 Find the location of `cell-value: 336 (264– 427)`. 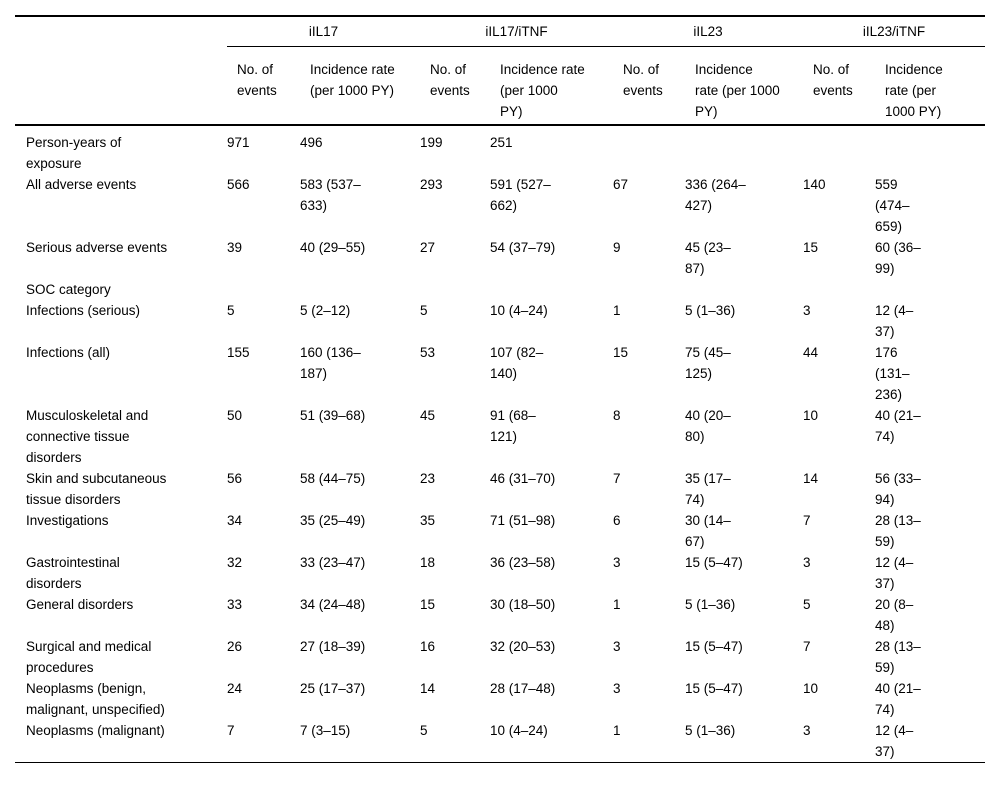

cell-value: 336 (264– 427) is located at coordinates (715, 195).